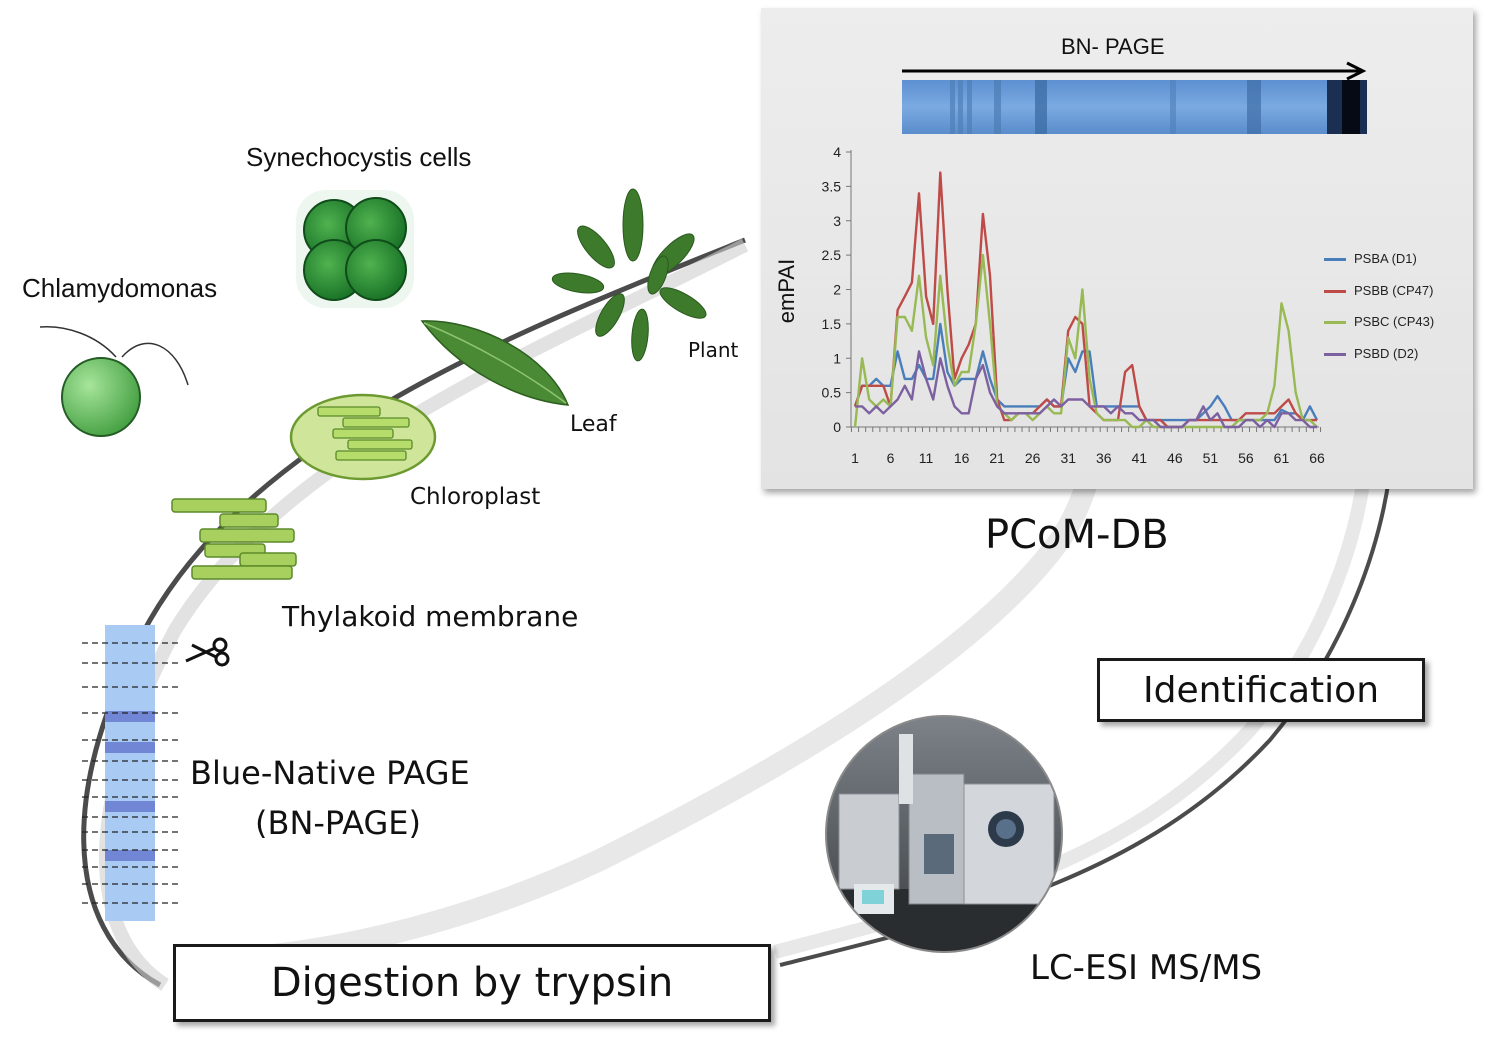 Image resolution: width=1503 pixels, height=1044 pixels. What do you see at coordinates (1261, 690) in the screenshot?
I see `identification-box: Identification` at bounding box center [1261, 690].